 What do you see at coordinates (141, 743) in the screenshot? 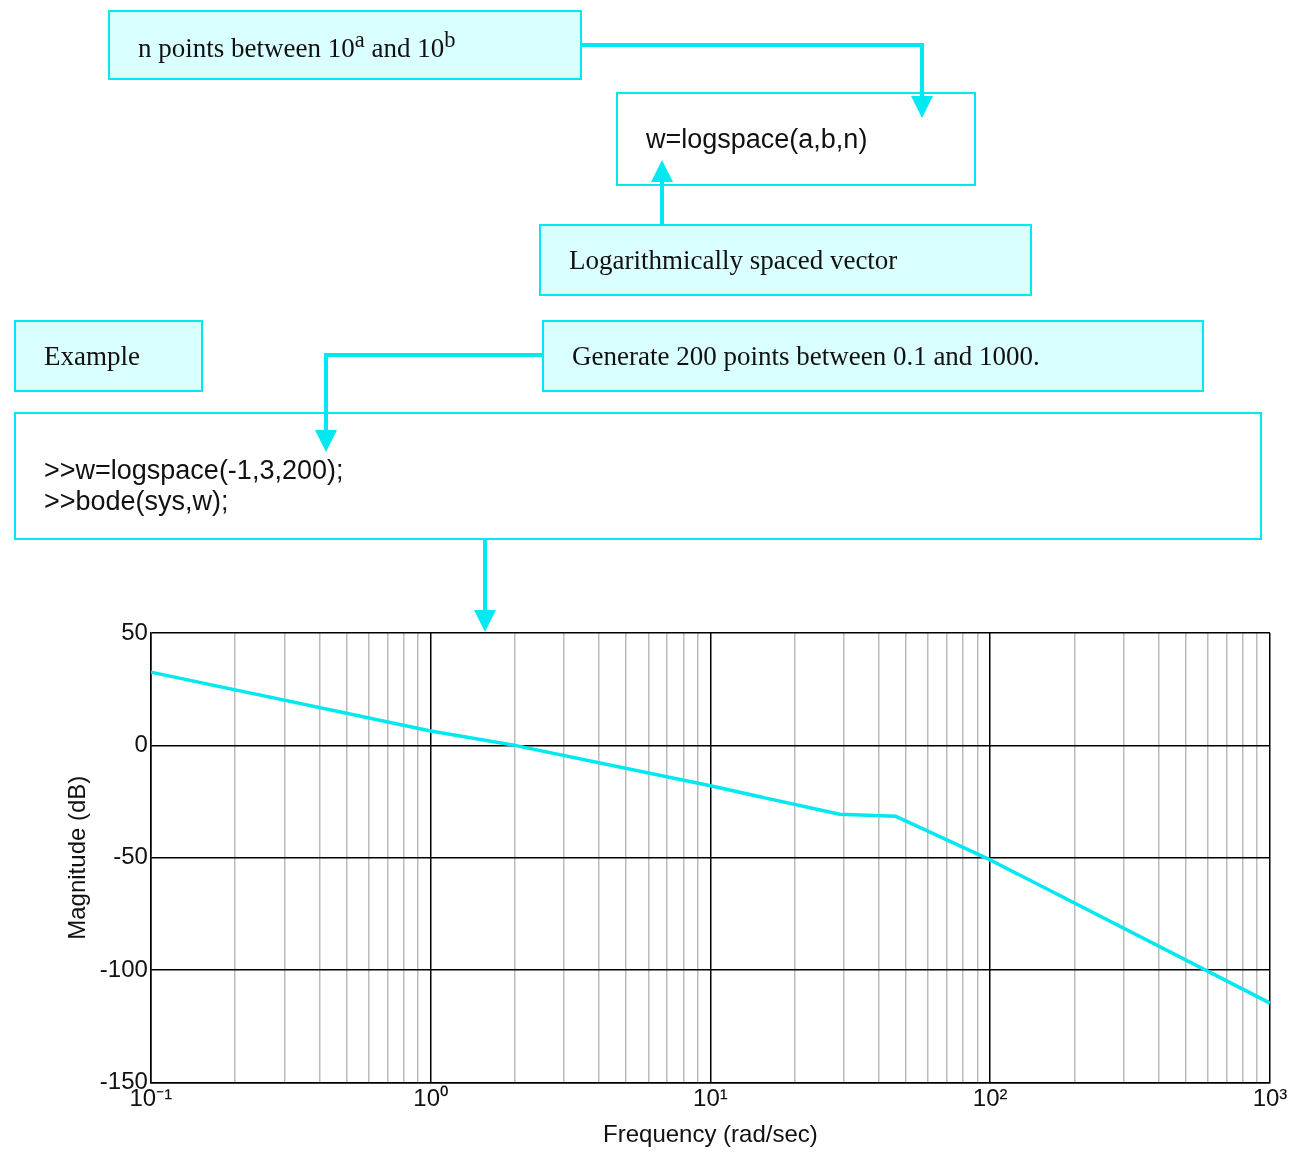
I see `y-tick-label: 0` at bounding box center [141, 743].